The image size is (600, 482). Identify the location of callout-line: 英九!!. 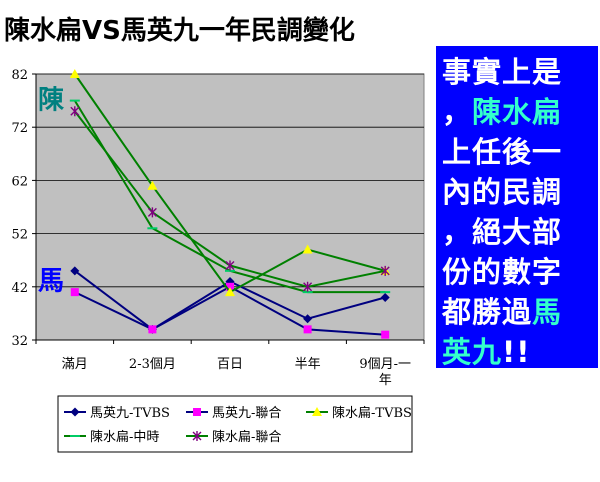
(518, 352).